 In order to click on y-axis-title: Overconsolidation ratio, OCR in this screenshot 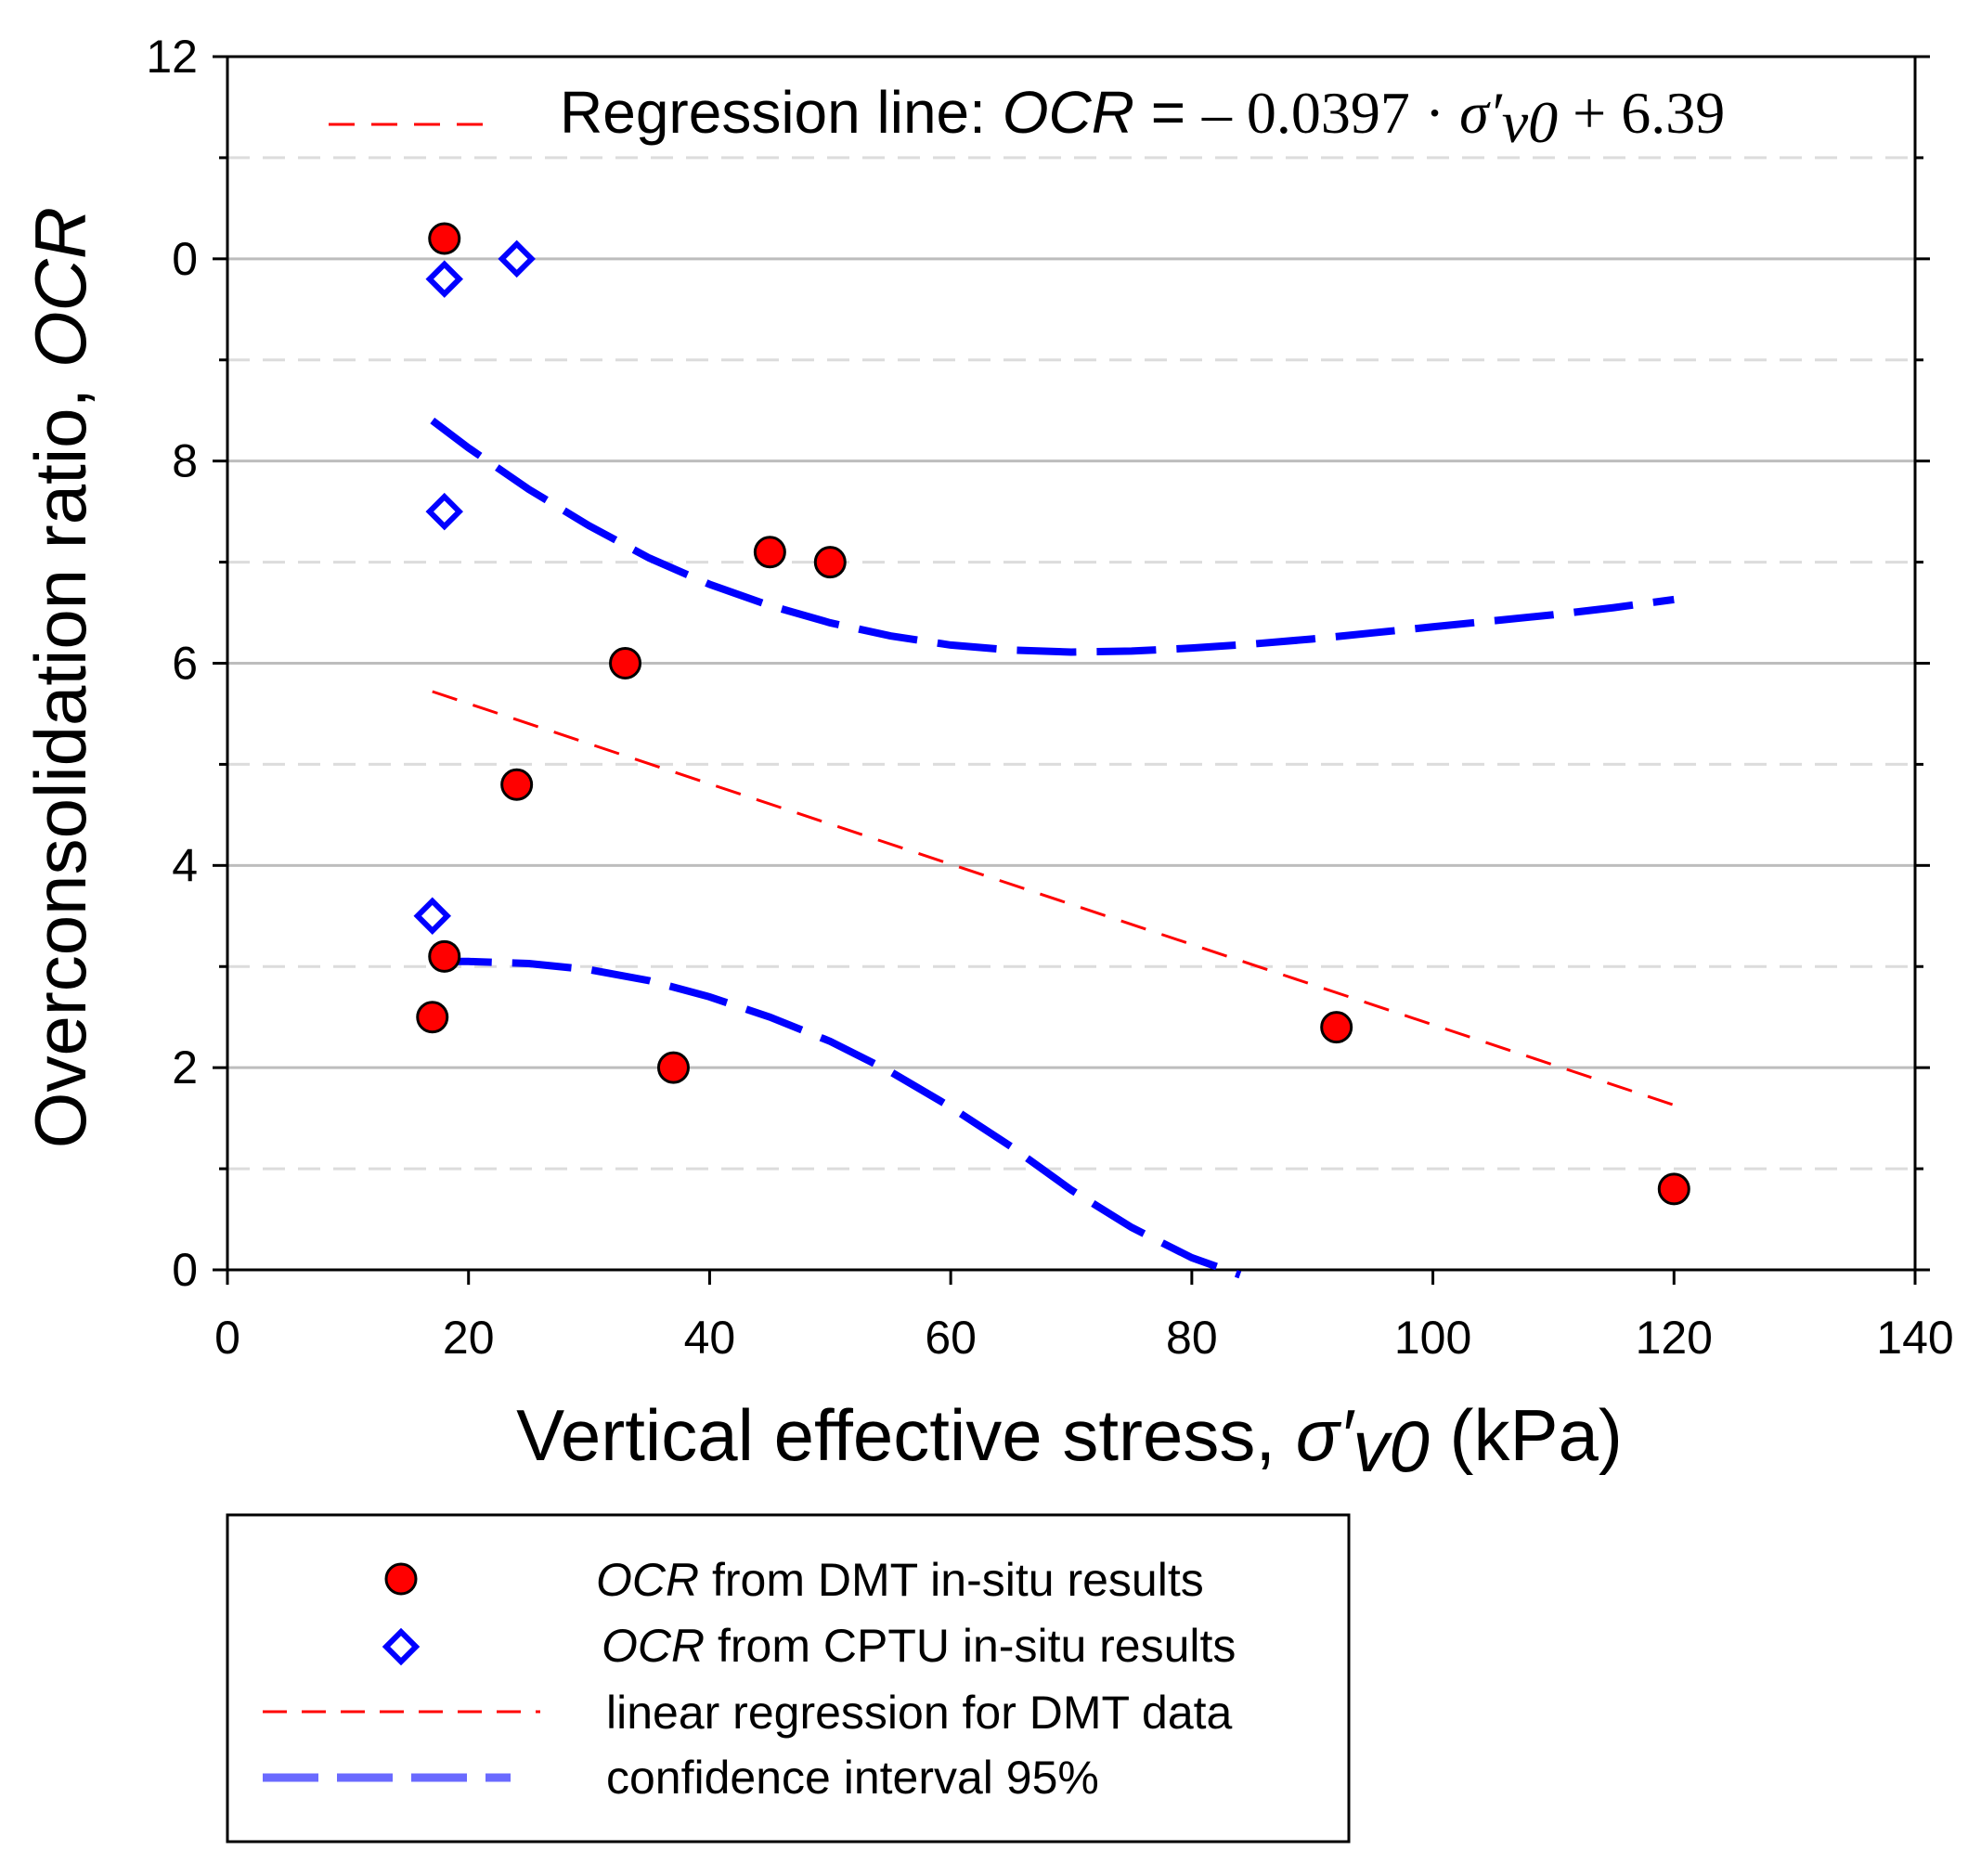, I will do `click(60, 677)`.